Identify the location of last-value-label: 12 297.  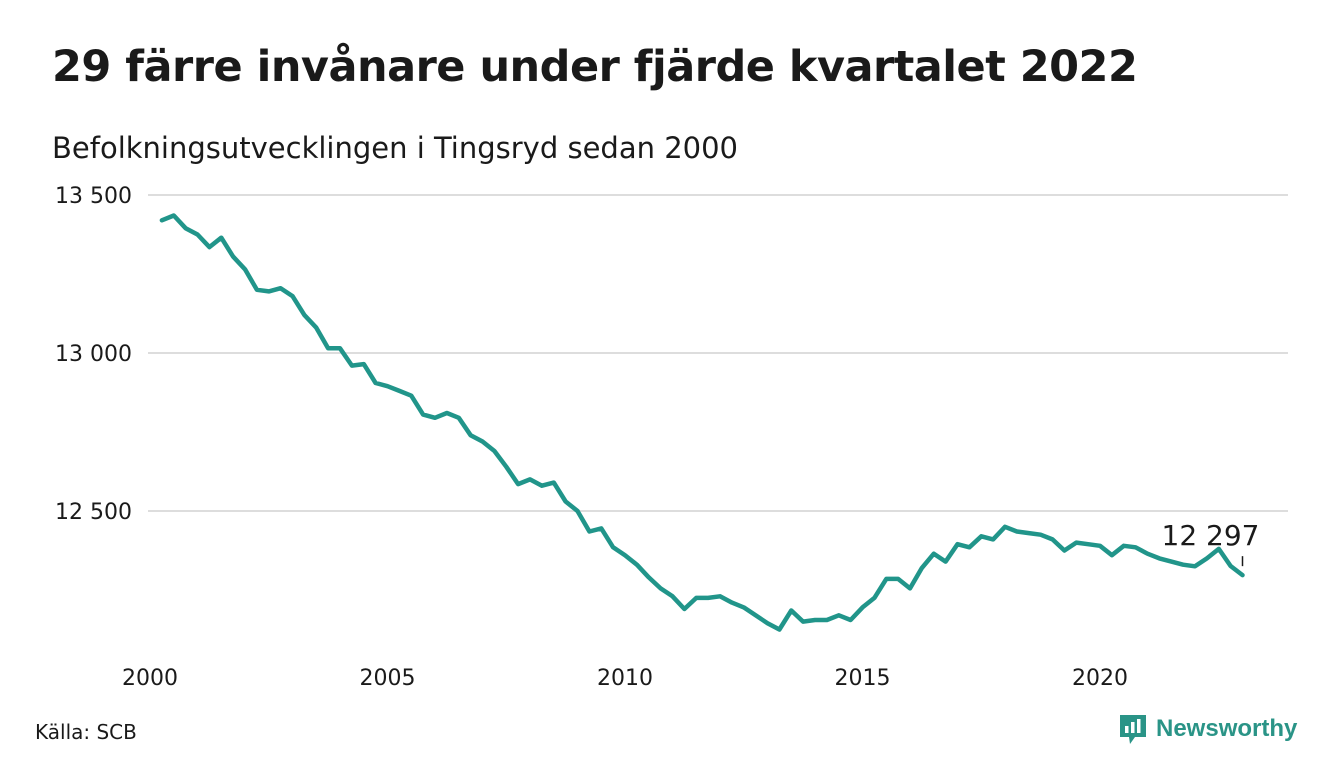
(1211, 535).